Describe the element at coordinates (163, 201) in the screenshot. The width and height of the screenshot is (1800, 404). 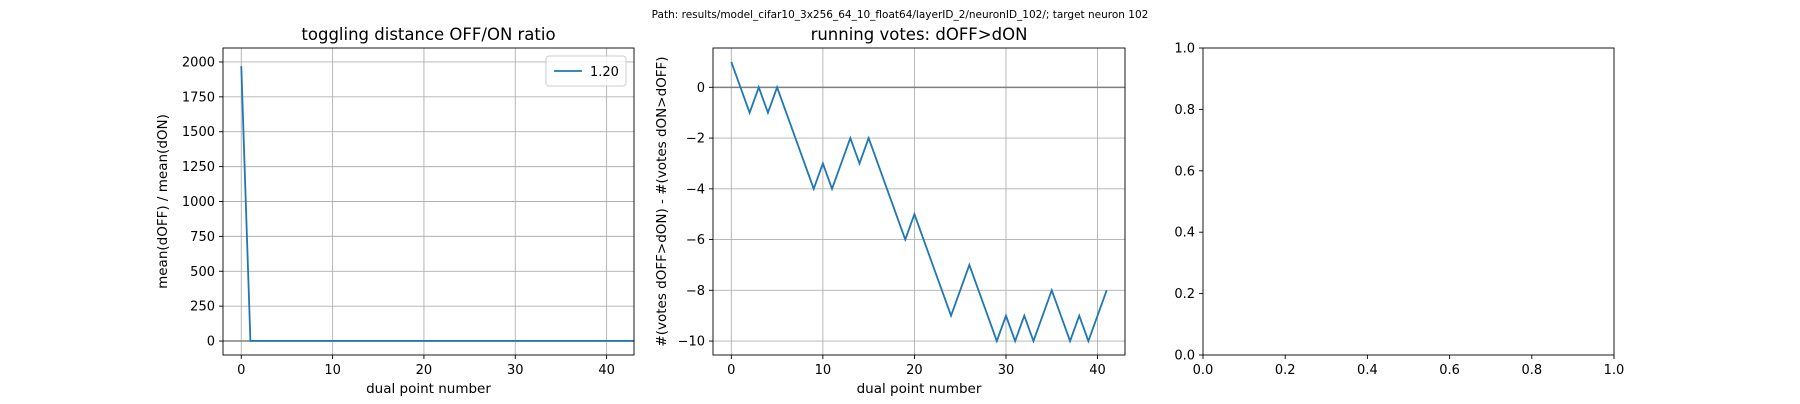
I see `y-axis-label: mean(dOFF) / mean(dON)` at that location.